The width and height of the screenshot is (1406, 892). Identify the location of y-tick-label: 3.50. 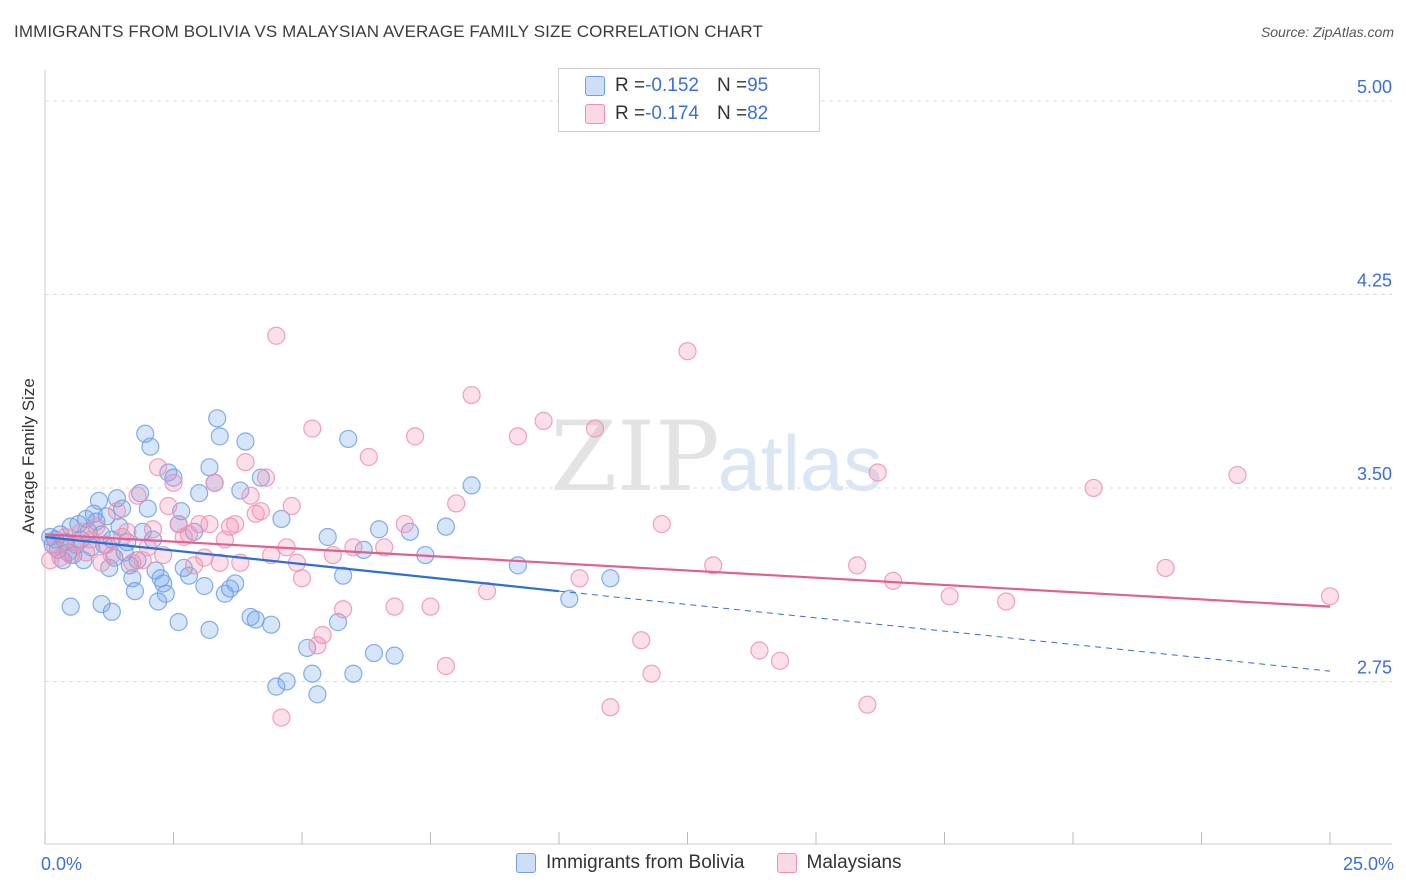
(1374, 474).